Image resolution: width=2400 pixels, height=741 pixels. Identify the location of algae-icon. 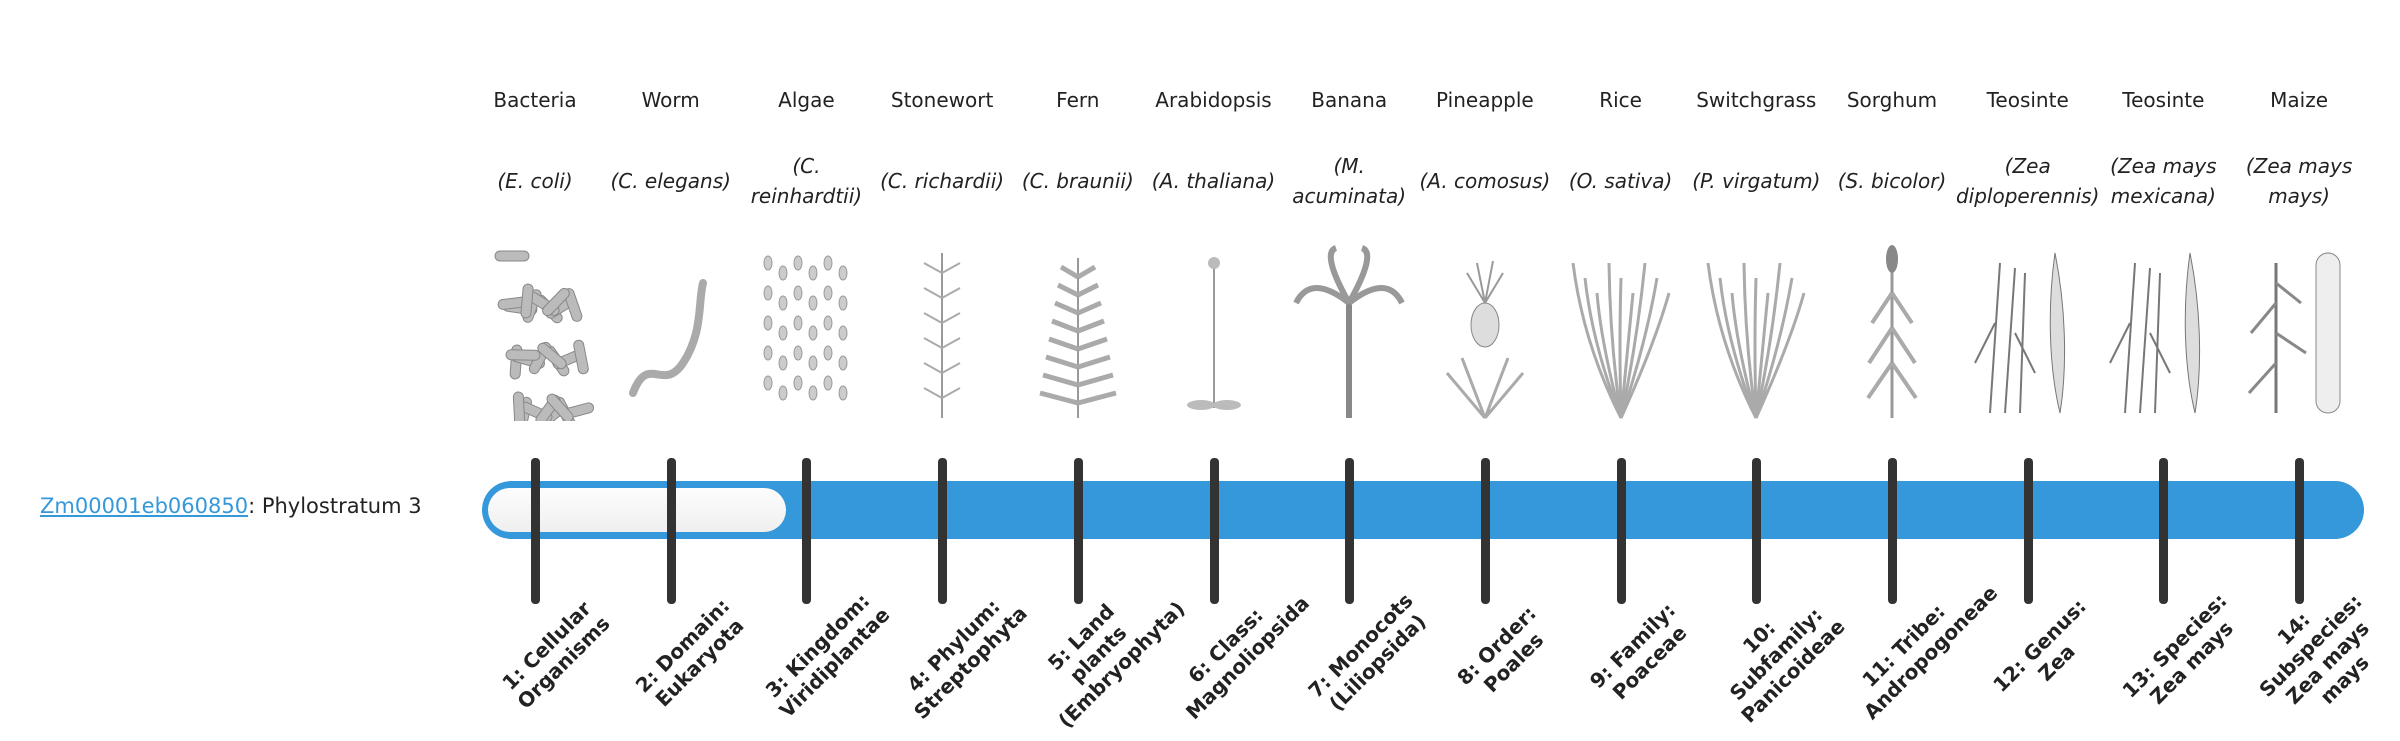
(805, 328).